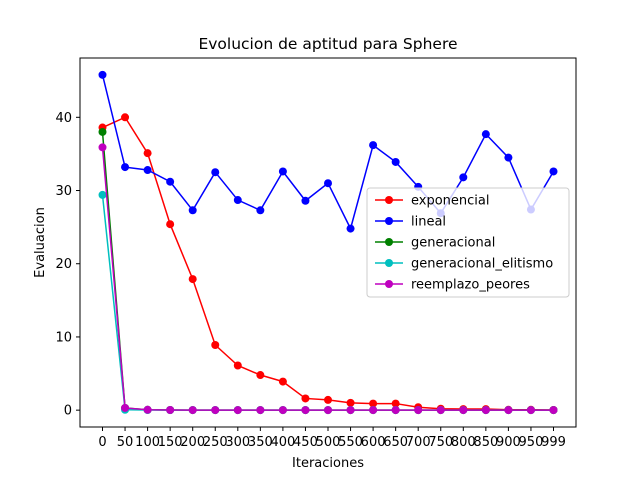 This screenshot has width=640, height=480. I want to click on legend-item: generacional, so click(435, 243).